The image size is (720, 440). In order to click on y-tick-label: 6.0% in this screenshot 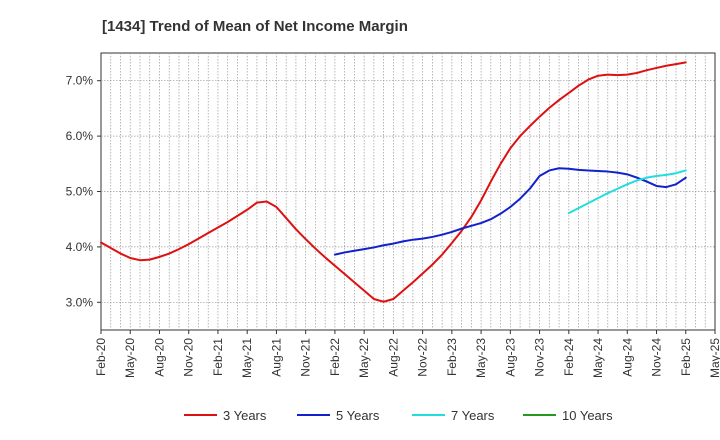, I will do `click(80, 136)`.